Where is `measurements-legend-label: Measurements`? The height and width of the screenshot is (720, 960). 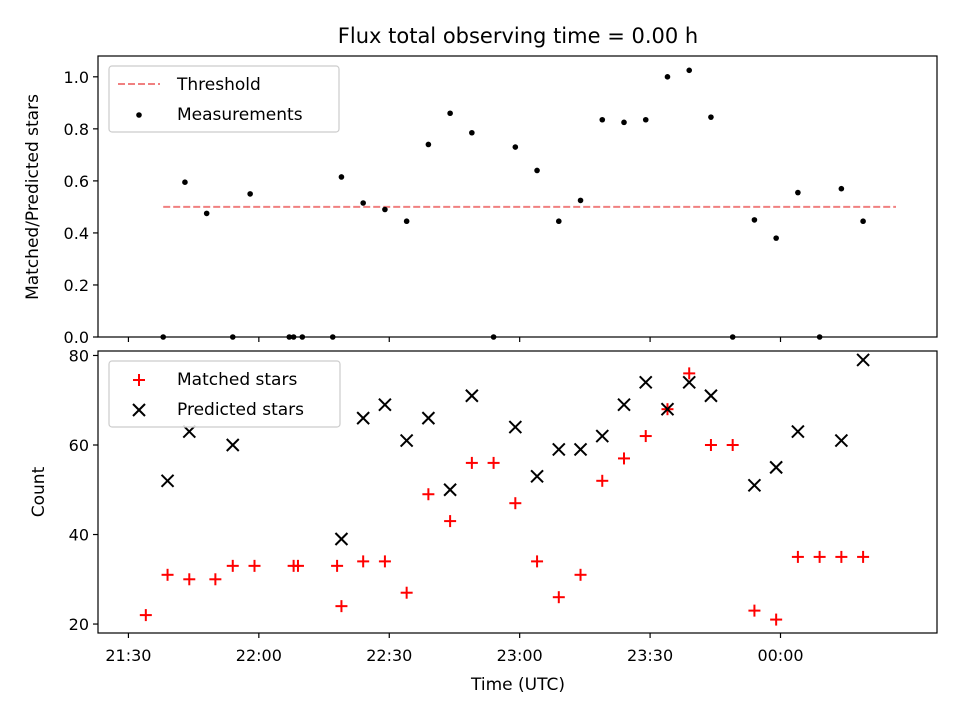
measurements-legend-label: Measurements is located at coordinates (240, 115).